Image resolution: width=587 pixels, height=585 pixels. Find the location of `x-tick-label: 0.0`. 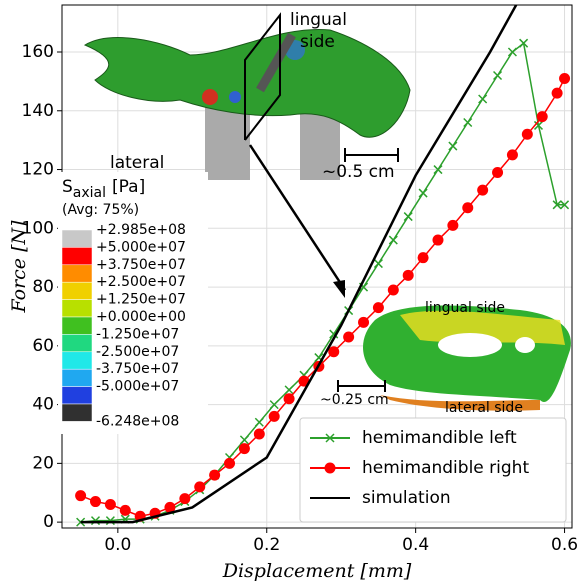

x-tick-label: 0.0 is located at coordinates (117, 545).